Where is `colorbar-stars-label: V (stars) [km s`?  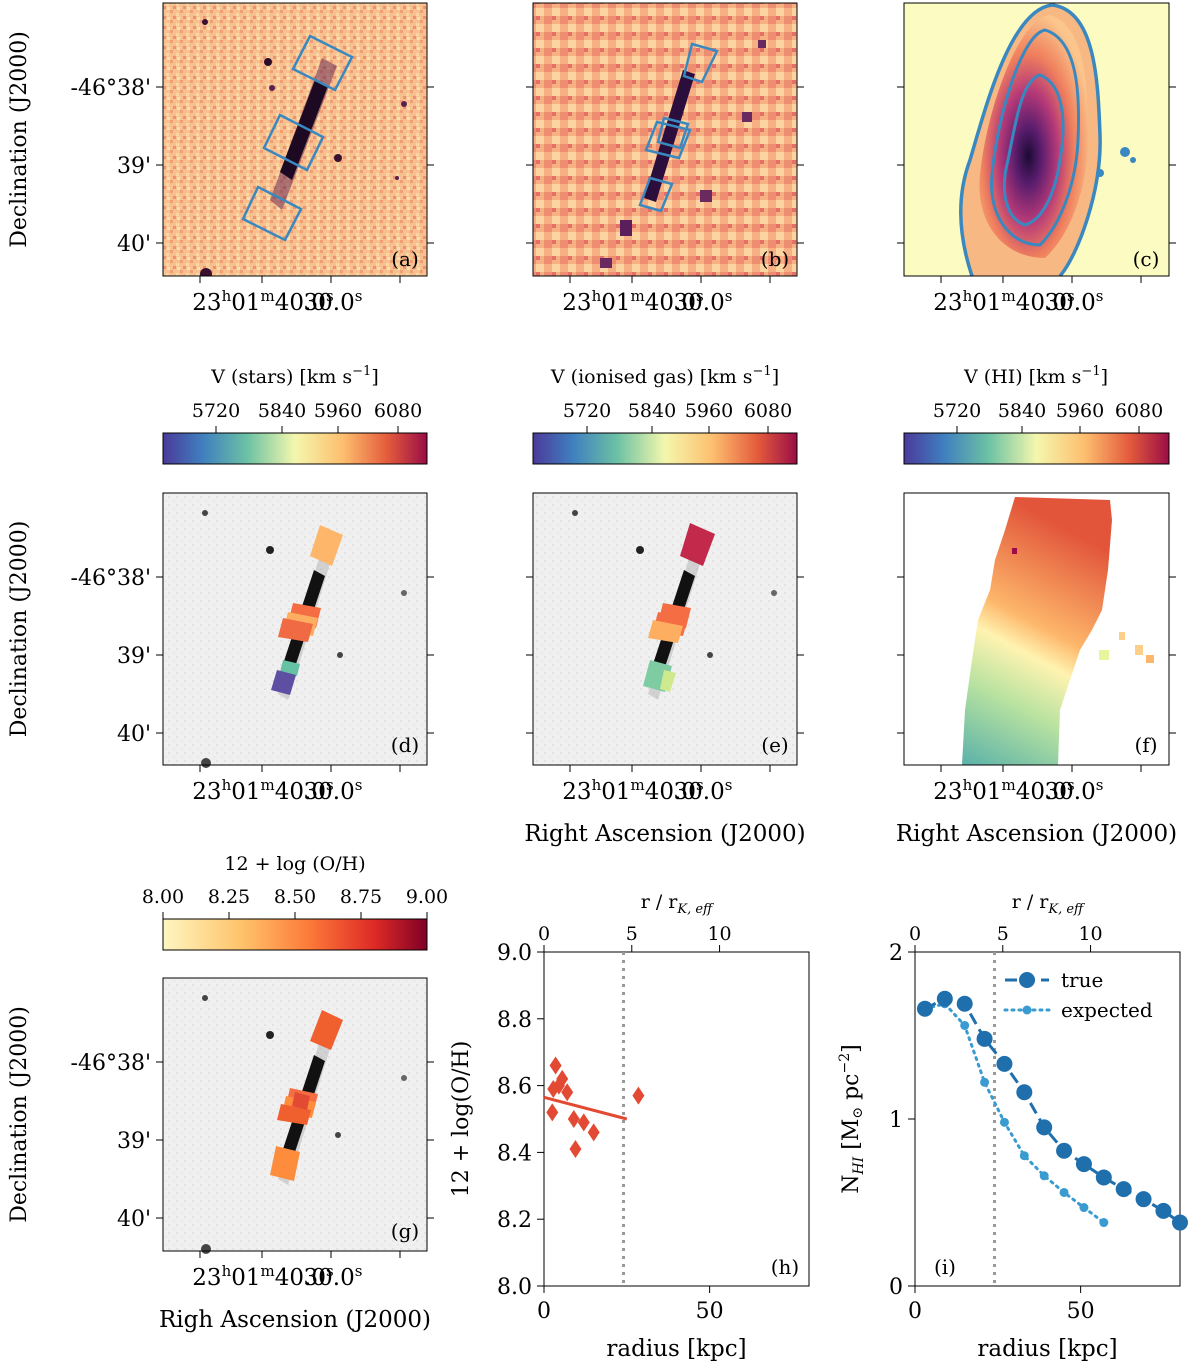 colorbar-stars-label: V (stars) [km s is located at coordinates (281, 377).